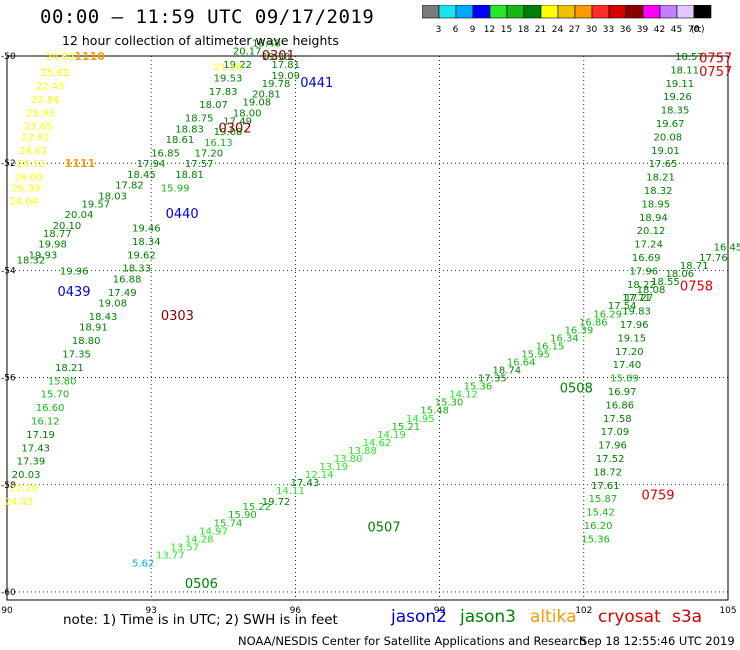  I want to click on wave-height-label: 19.30, so click(276, 57).